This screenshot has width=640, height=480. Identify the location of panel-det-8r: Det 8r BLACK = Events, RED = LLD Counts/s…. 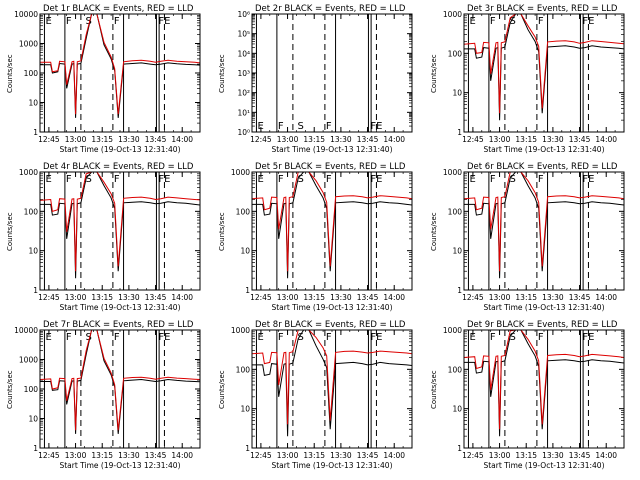
(315, 395).